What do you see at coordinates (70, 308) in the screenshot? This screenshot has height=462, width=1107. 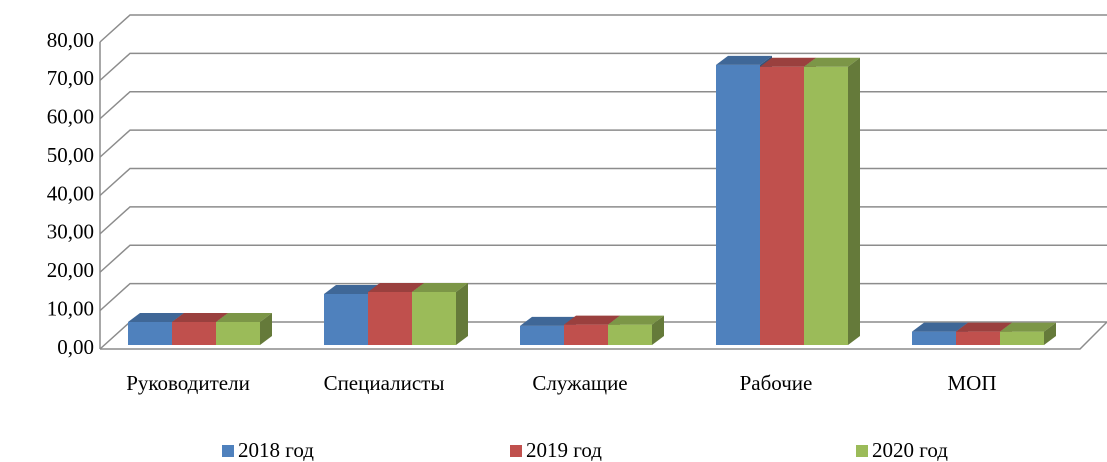 I see `y-tick-label: 10,00` at bounding box center [70, 308].